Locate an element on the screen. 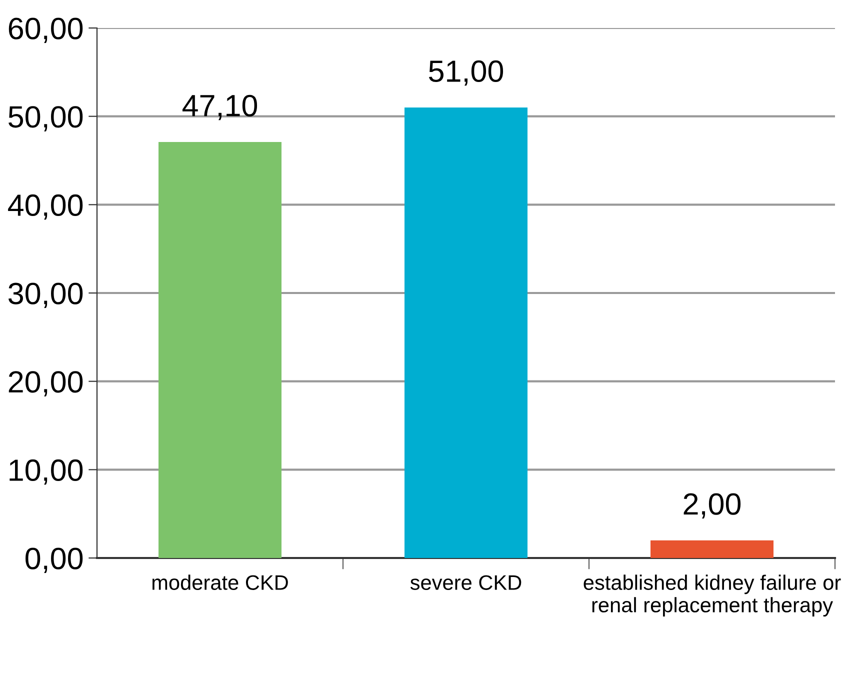  data-label: 47,10 is located at coordinates (220, 107).